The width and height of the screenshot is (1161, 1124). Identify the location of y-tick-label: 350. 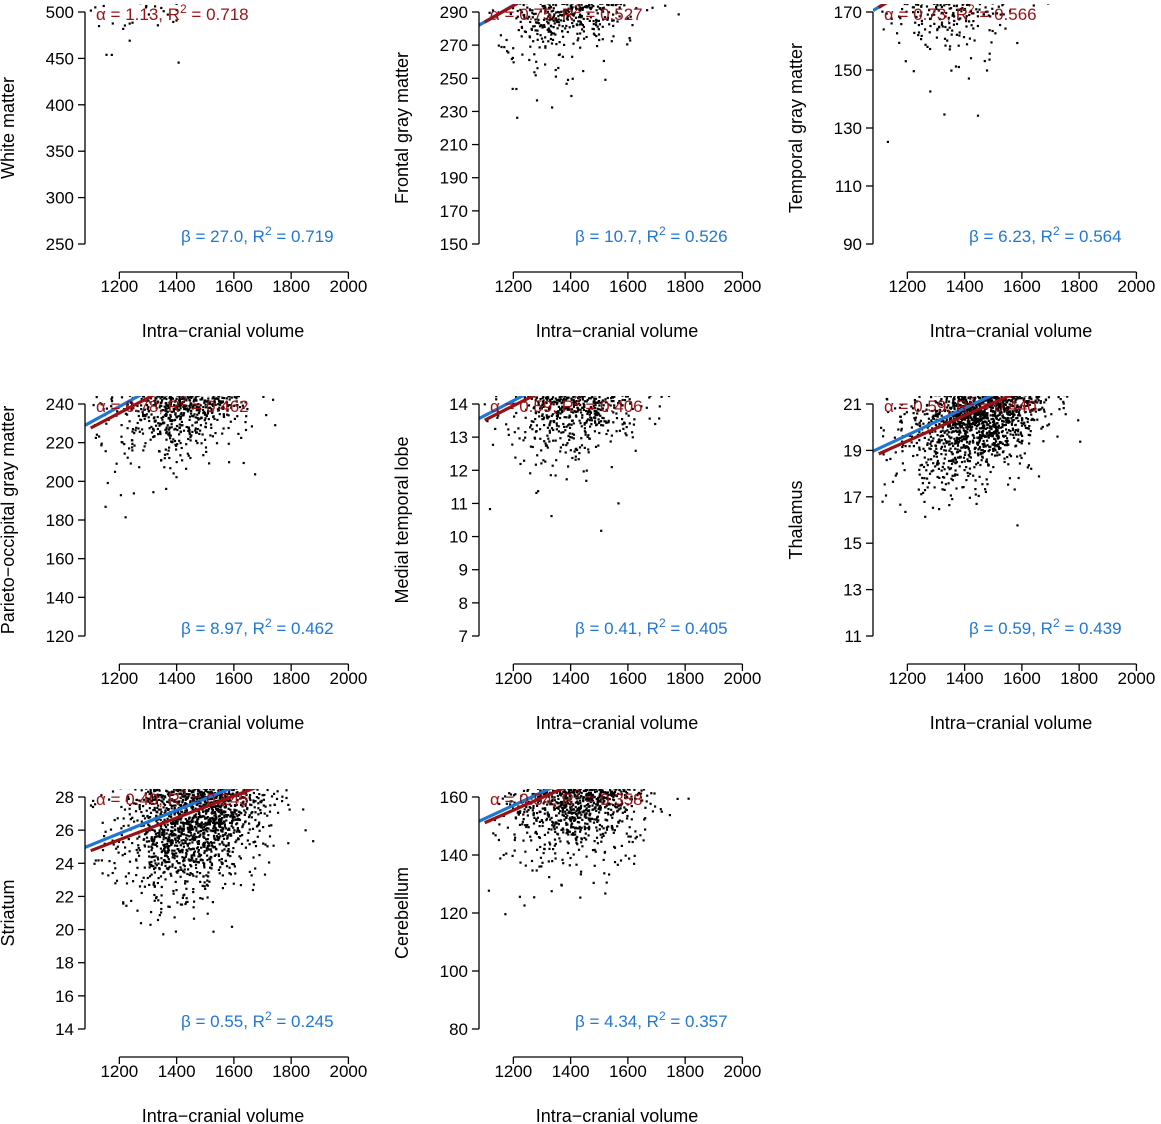
(60, 151).